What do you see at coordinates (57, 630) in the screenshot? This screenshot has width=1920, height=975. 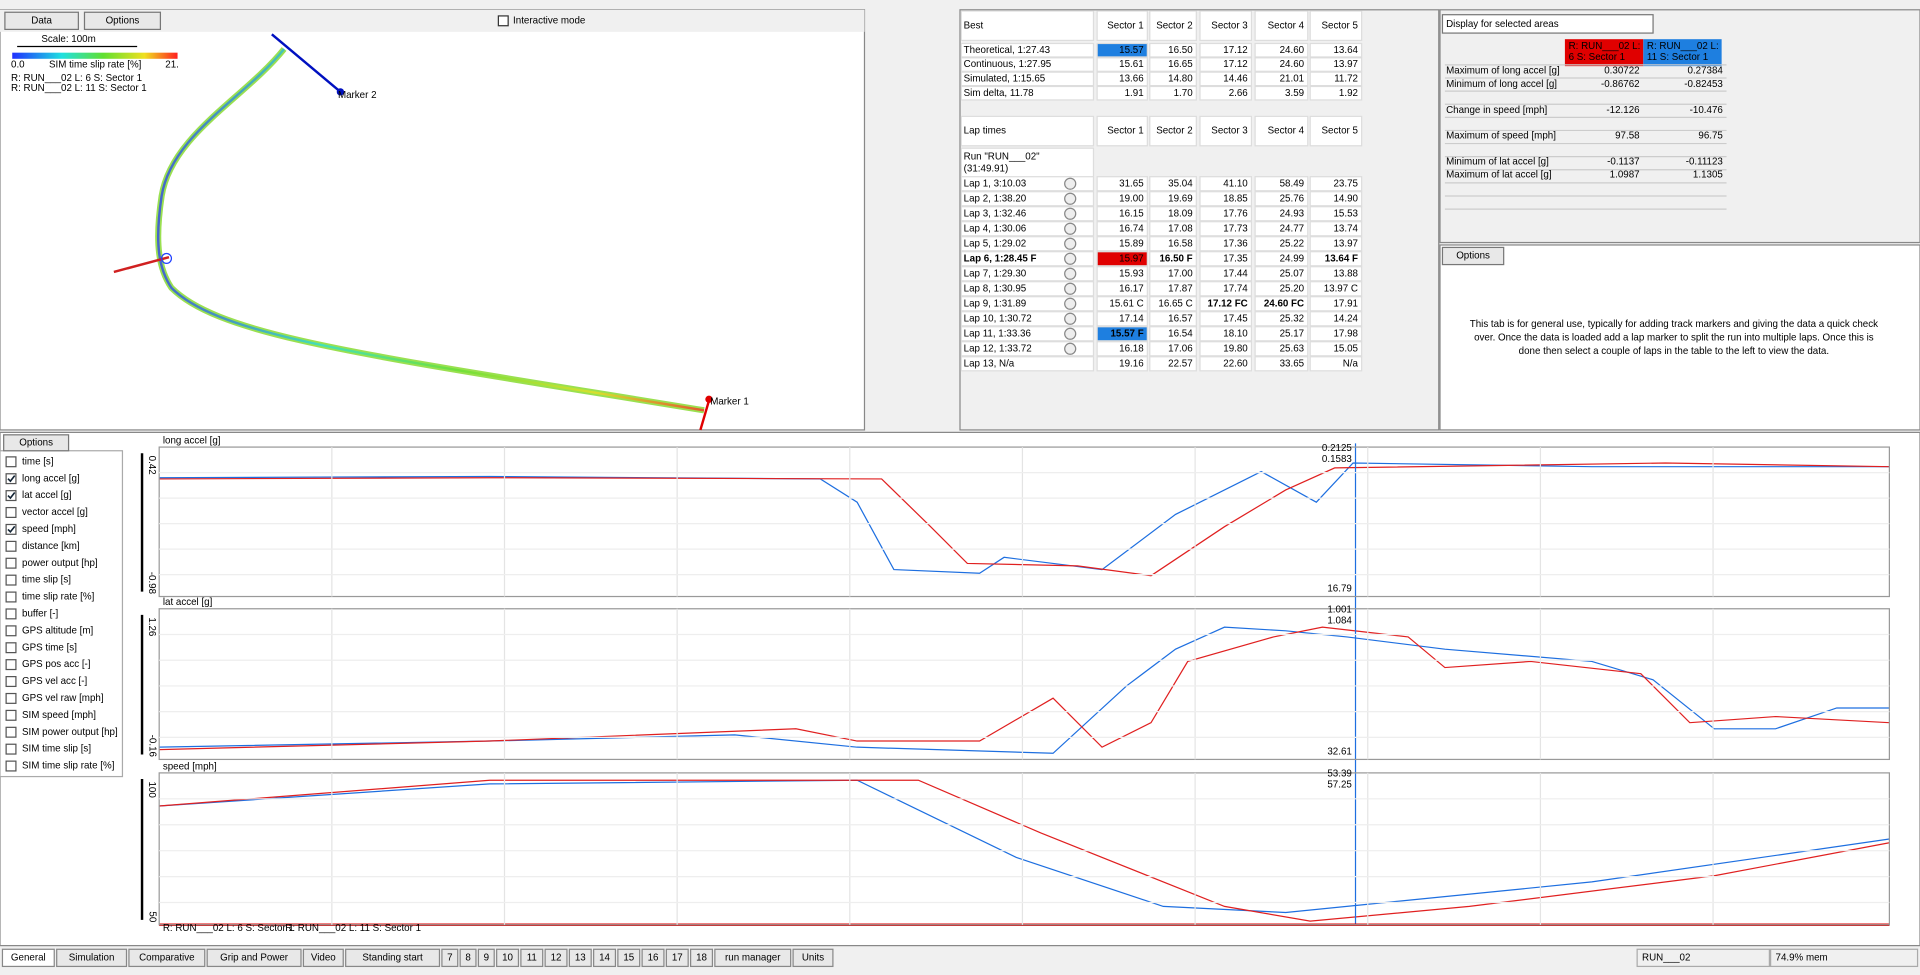 I see `channel-label: GPS altitude [m]` at bounding box center [57, 630].